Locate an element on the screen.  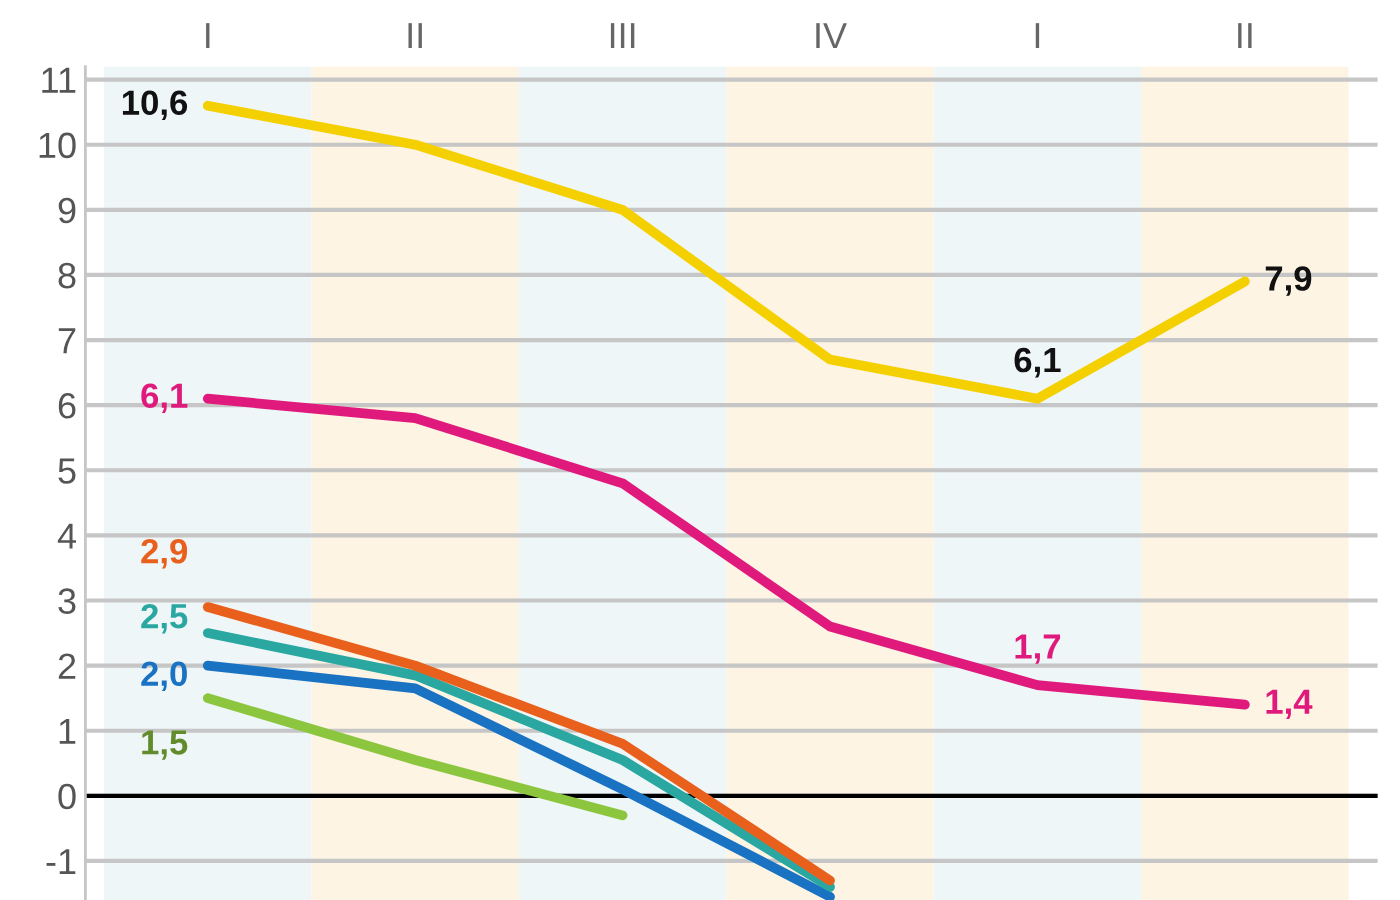
data-label: 7,9 is located at coordinates (1288, 281).